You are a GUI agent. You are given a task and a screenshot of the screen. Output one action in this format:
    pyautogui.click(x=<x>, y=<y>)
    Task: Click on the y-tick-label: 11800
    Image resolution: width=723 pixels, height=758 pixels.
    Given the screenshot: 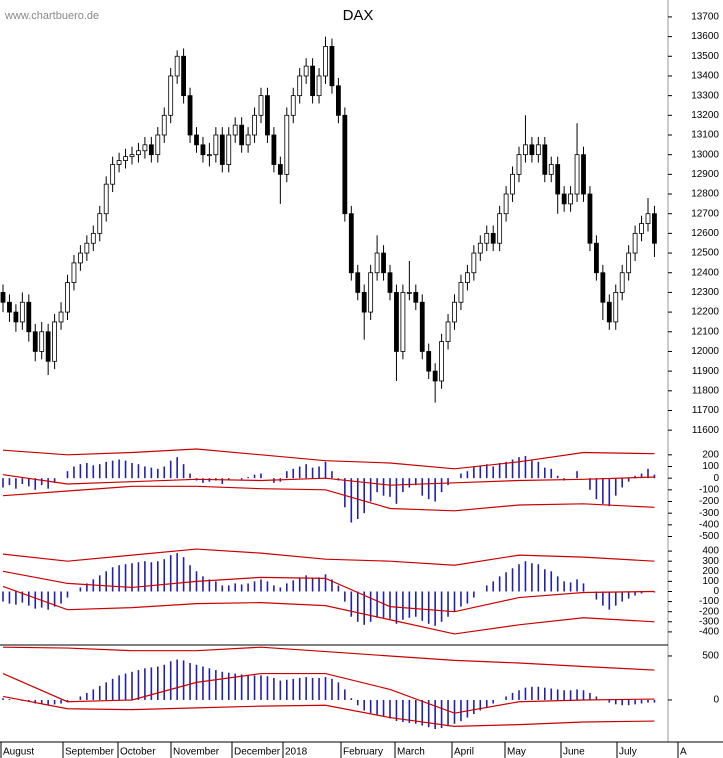 What is the action you would take?
    pyautogui.click(x=706, y=390)
    